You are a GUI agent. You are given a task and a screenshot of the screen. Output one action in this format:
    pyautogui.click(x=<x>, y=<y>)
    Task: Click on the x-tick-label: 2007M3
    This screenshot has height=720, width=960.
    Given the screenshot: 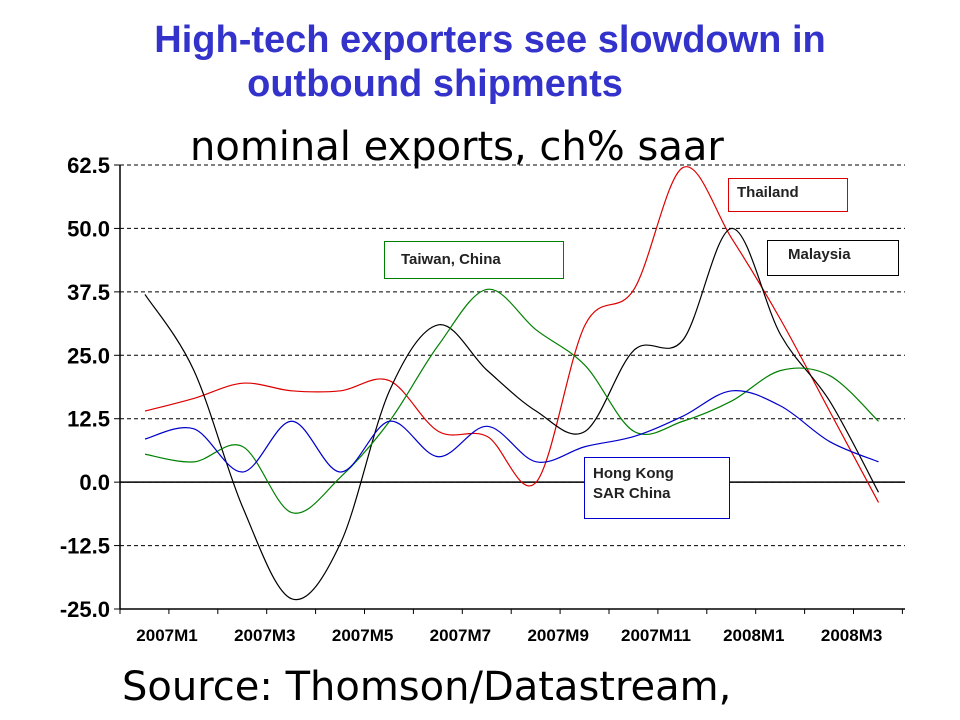 What is the action you would take?
    pyautogui.click(x=264, y=635)
    